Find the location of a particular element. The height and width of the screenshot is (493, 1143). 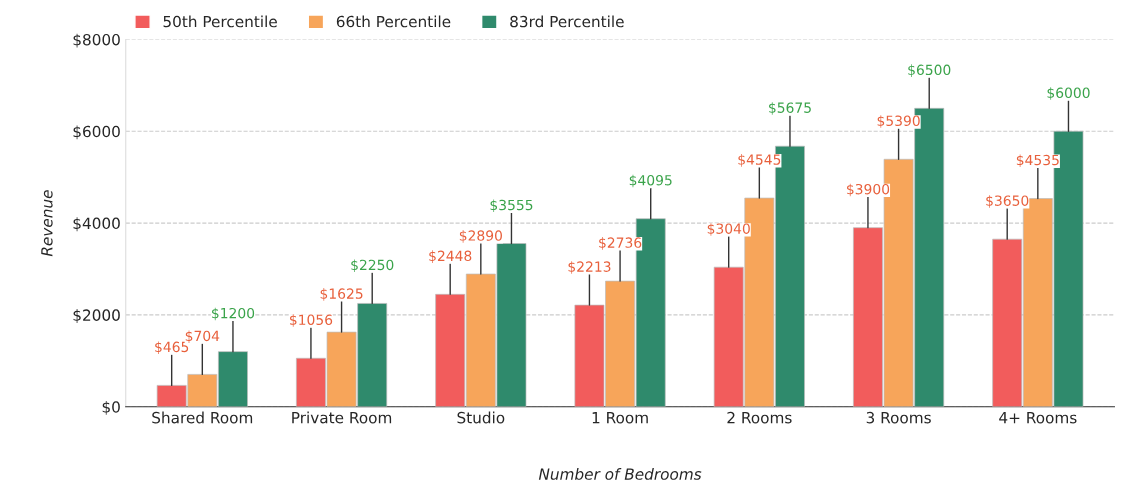

legend-label: 50th Percentile is located at coordinates (220, 21).